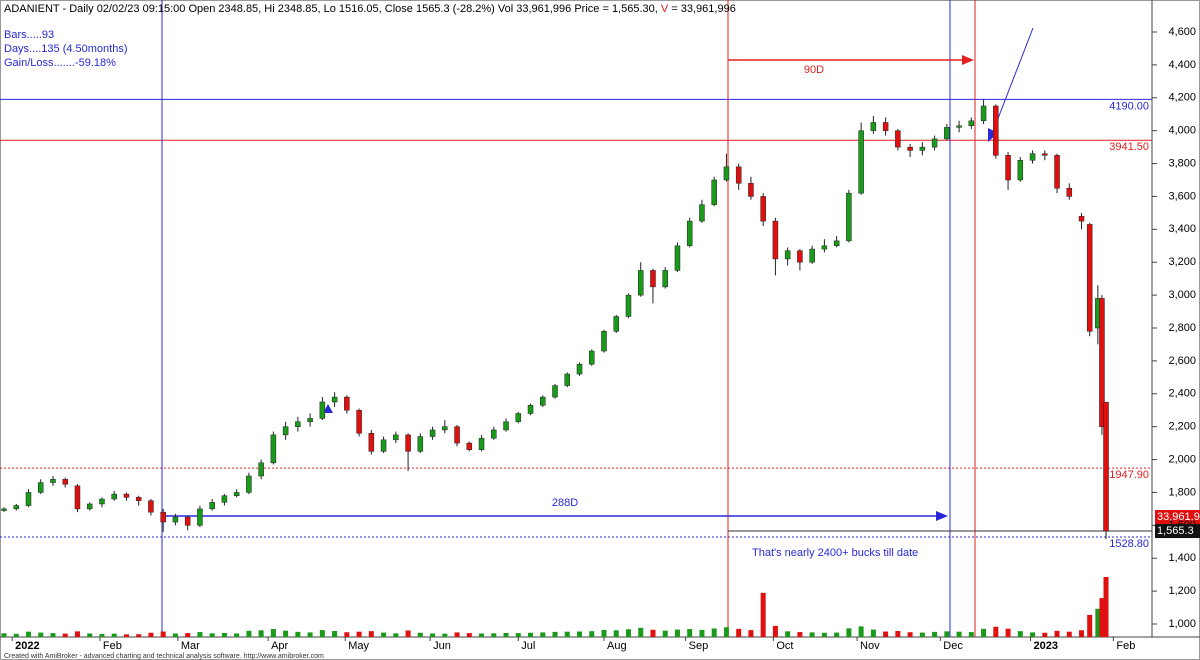  Describe the element at coordinates (279, 646) in the screenshot. I see `x-tick-label: Apr` at that location.